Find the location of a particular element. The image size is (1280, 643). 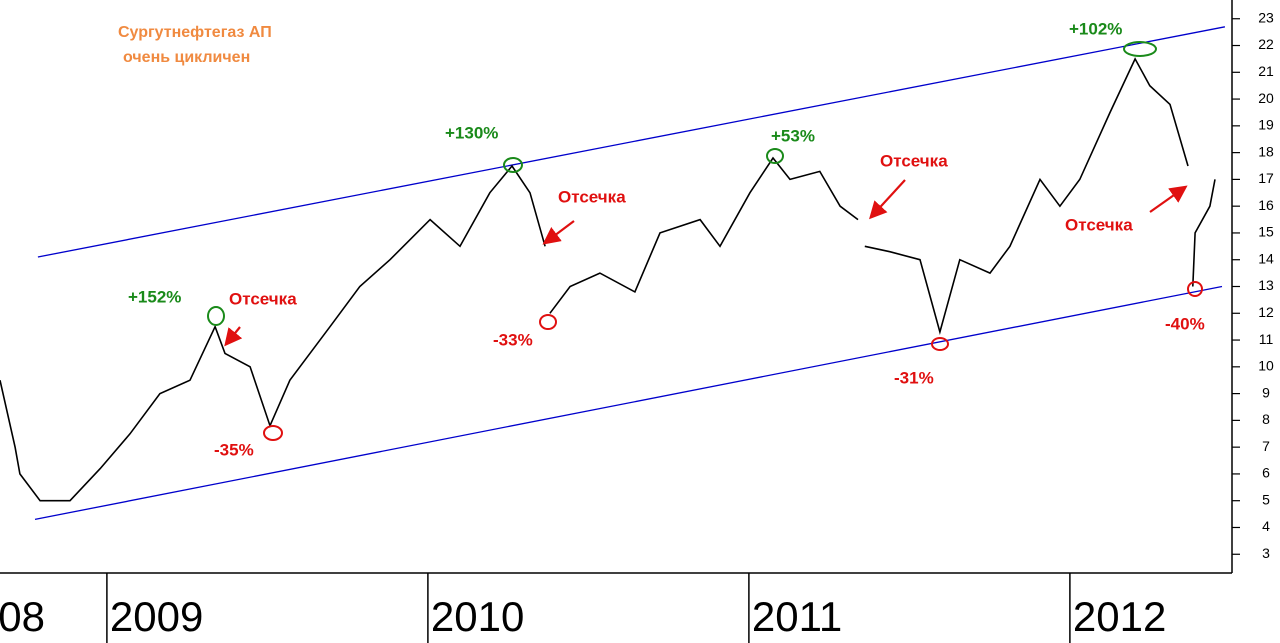

y-tick-label: 19 is located at coordinates (1266, 125).